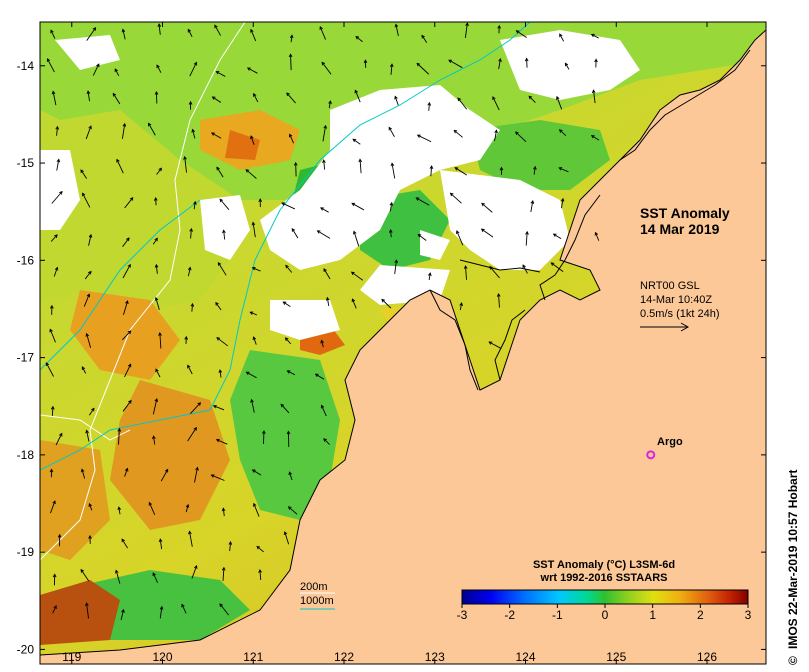  Describe the element at coordinates (685, 213) in the screenshot. I see `map-title-line1: SST Anomaly` at that location.